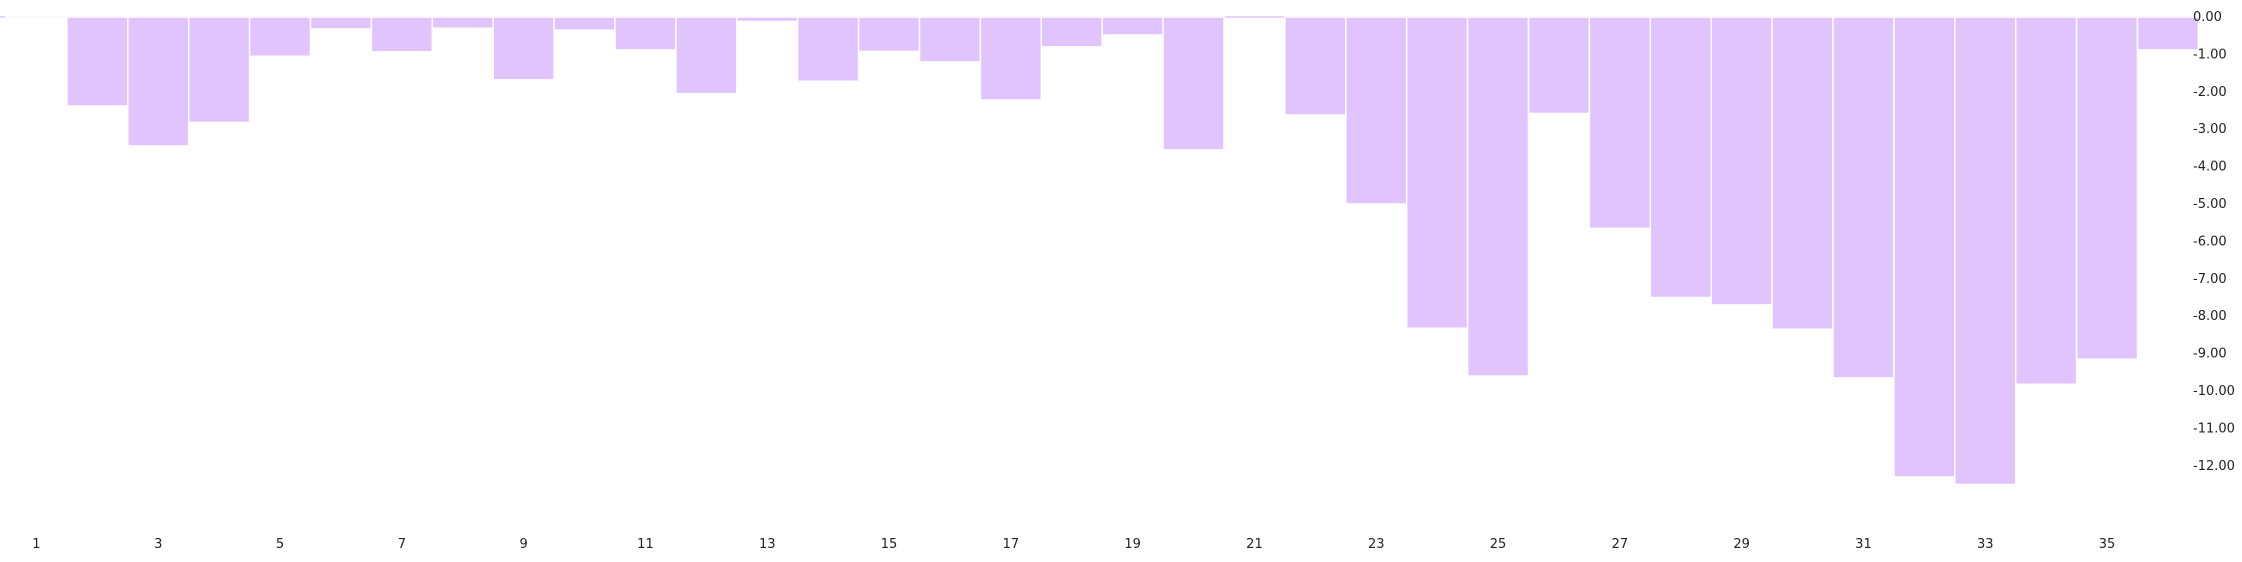 The image size is (2242, 562). Describe the element at coordinates (889, 544) in the screenshot. I see `x-tick-label: 15` at that location.